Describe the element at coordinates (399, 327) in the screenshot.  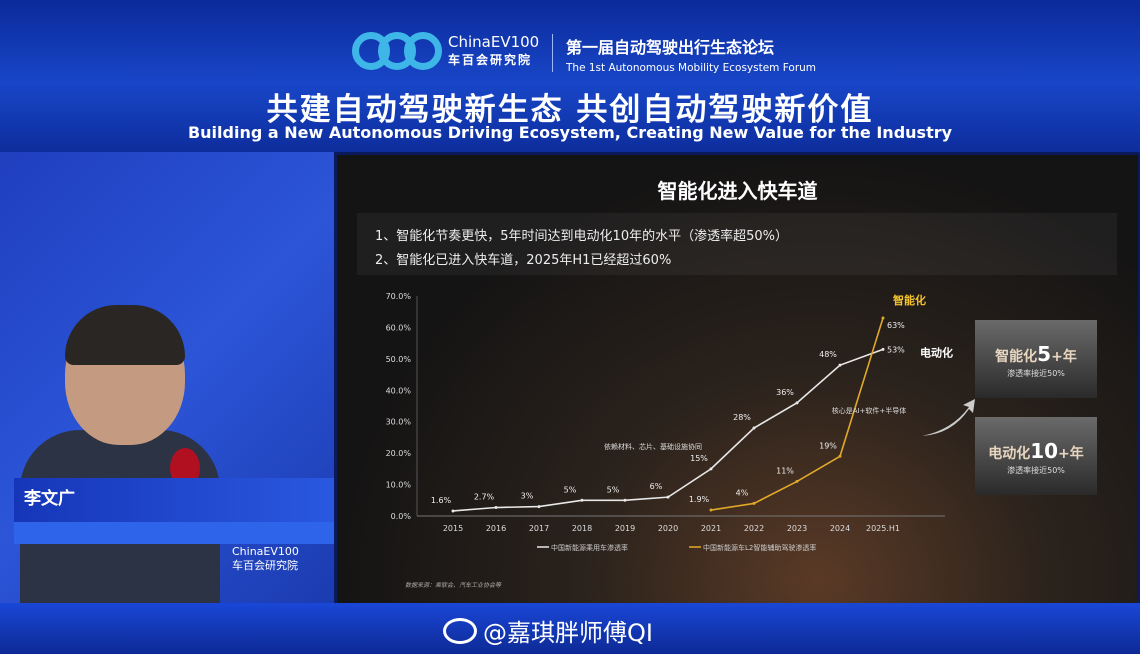
I see `y-tick-label: 60.0%` at that location.